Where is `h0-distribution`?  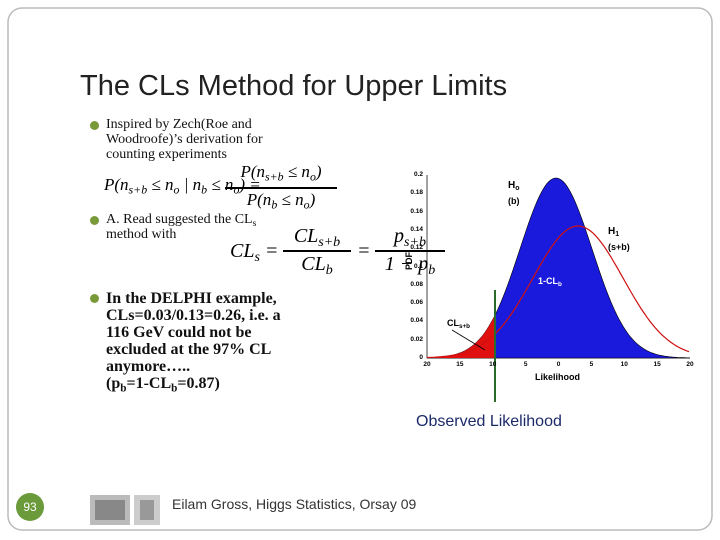
h0-distribution is located at coordinates (558, 268).